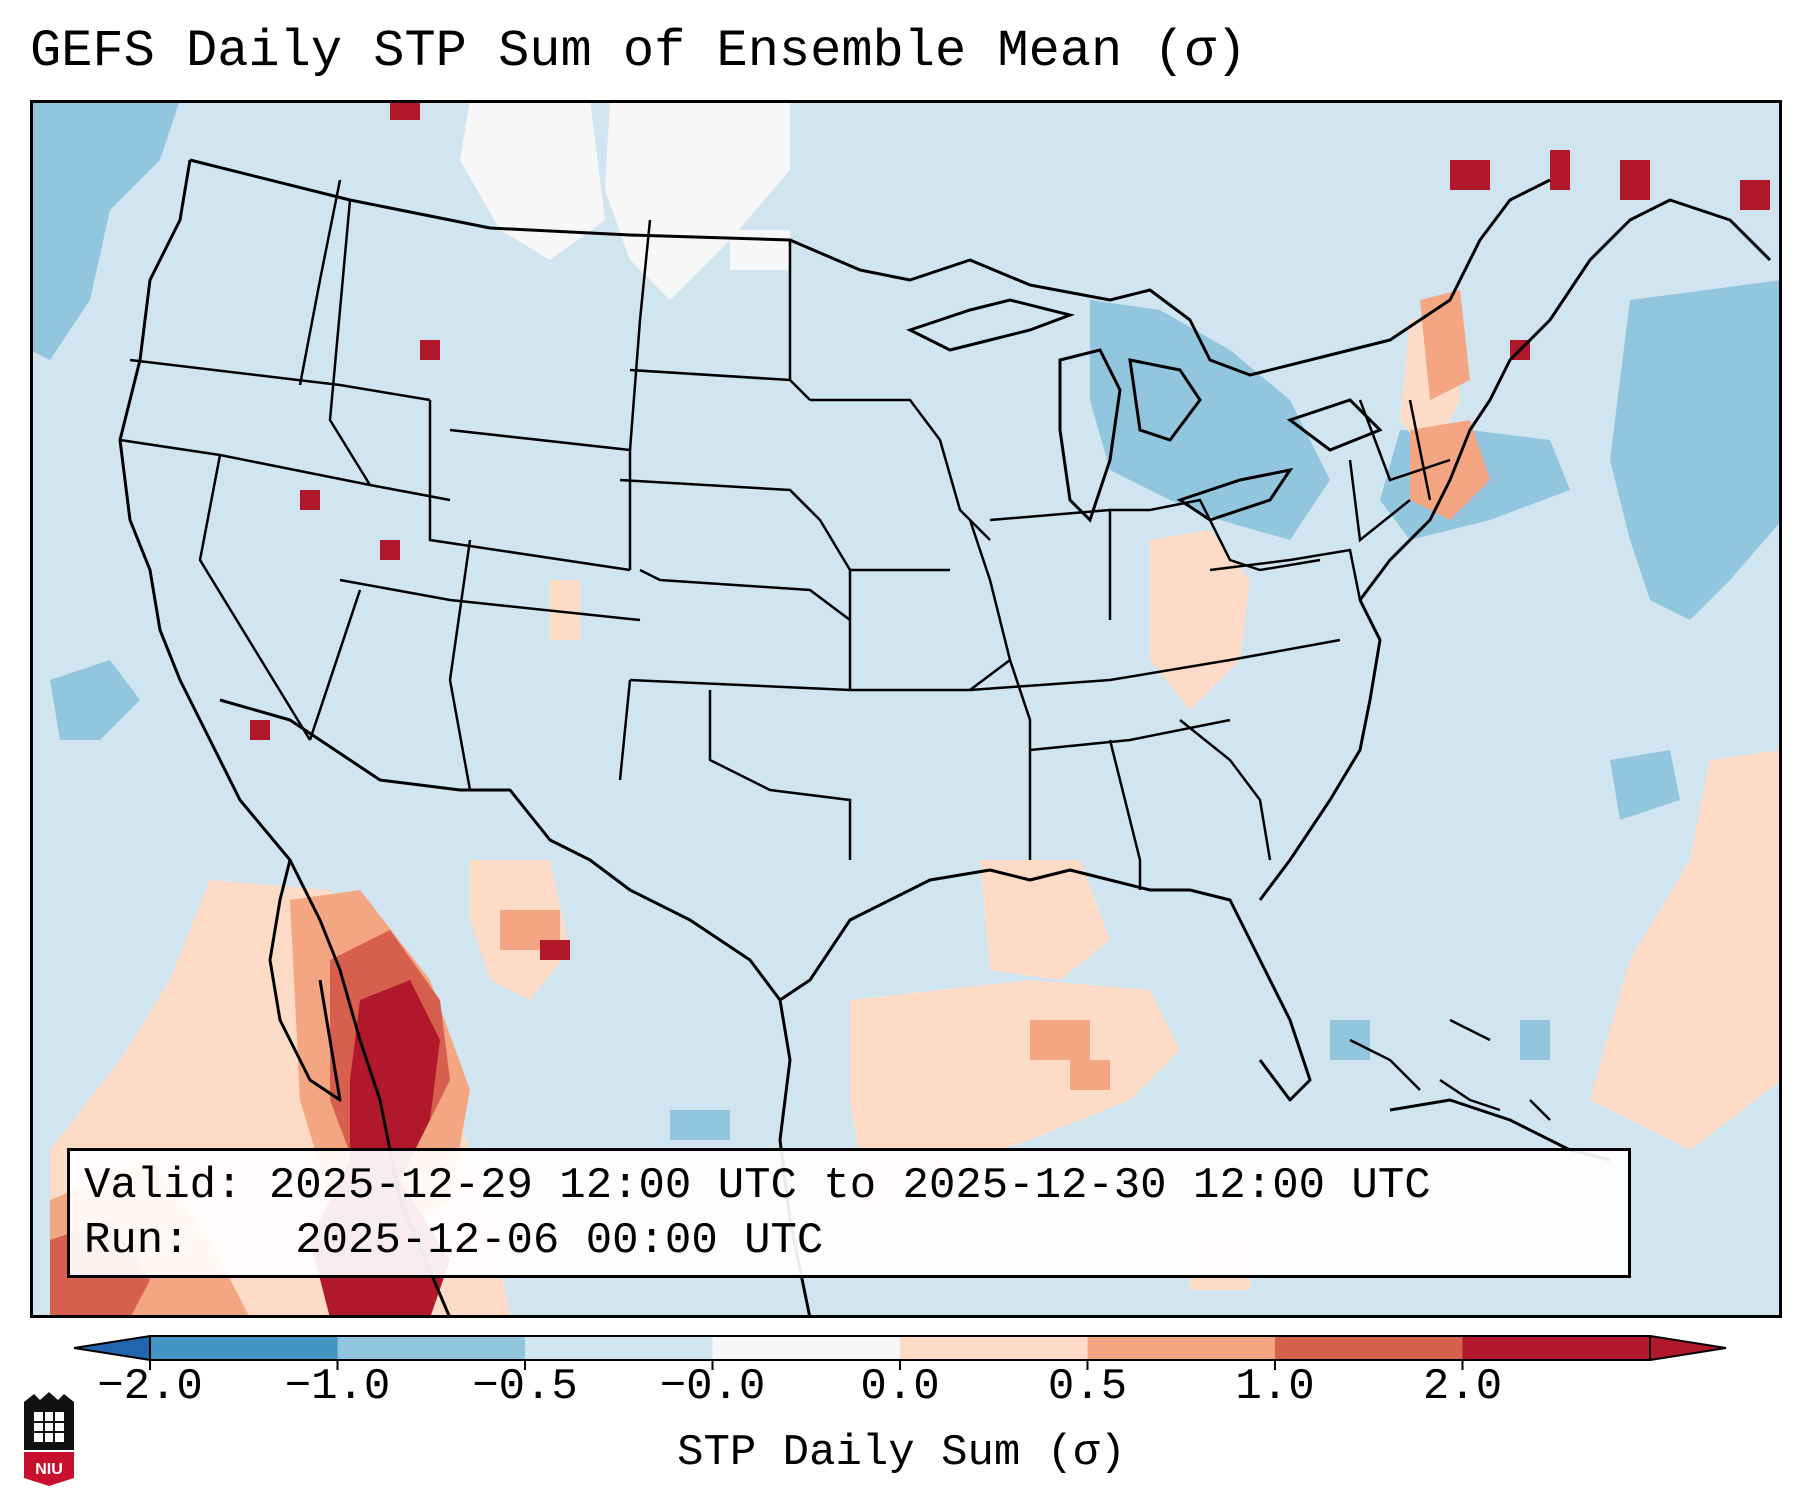 This screenshot has height=1506, width=1803. Describe the element at coordinates (49, 1469) in the screenshot. I see `niu-logo-text: NIU` at that location.